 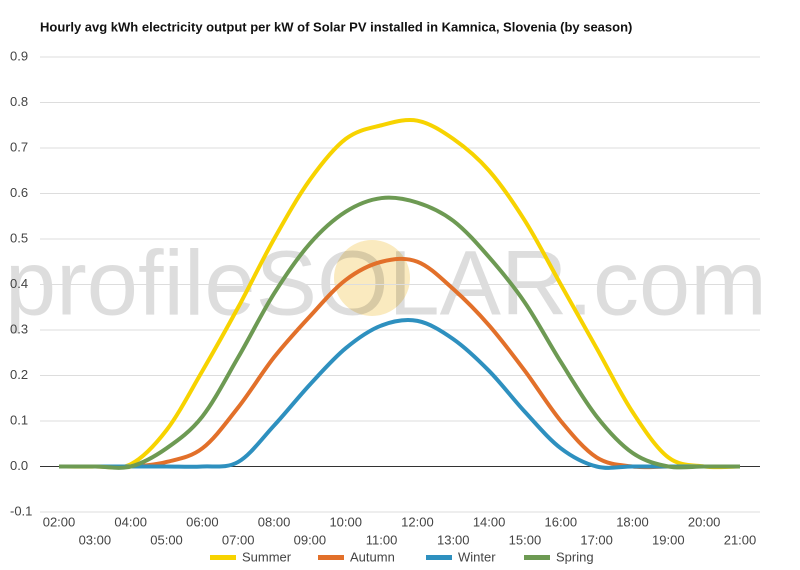 I want to click on legend-label: Summer, so click(x=267, y=556).